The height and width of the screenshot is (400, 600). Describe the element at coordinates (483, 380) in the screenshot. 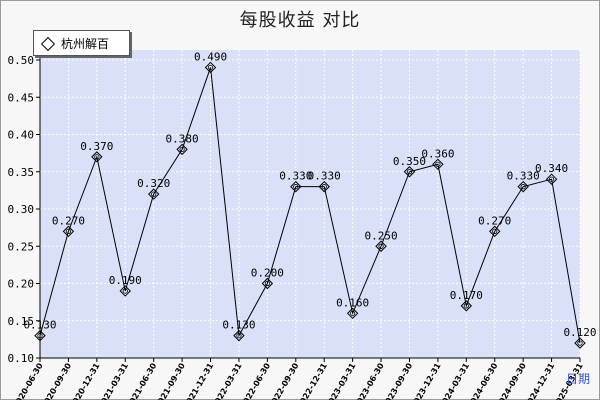

I see `x-tick-label: 2024-06-30` at that location.